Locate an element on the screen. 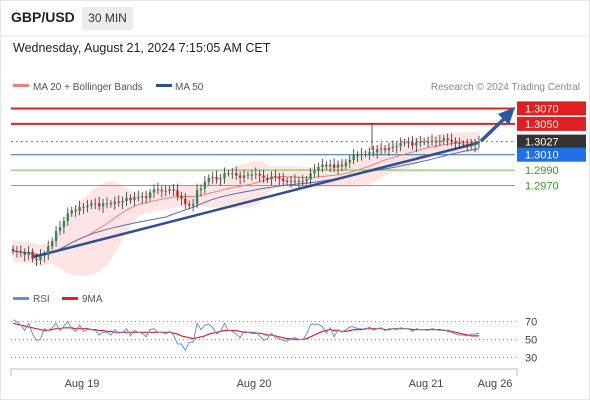 The image size is (590, 400). level-label: 1.3010 is located at coordinates (542, 156).